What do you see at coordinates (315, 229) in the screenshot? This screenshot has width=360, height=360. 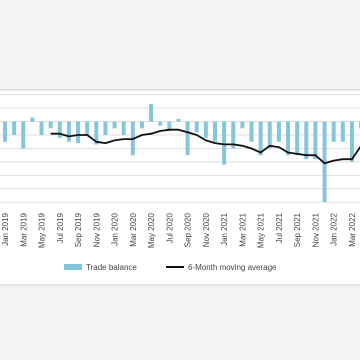 I see `x-tick-label: Nov 2021` at bounding box center [315, 229].